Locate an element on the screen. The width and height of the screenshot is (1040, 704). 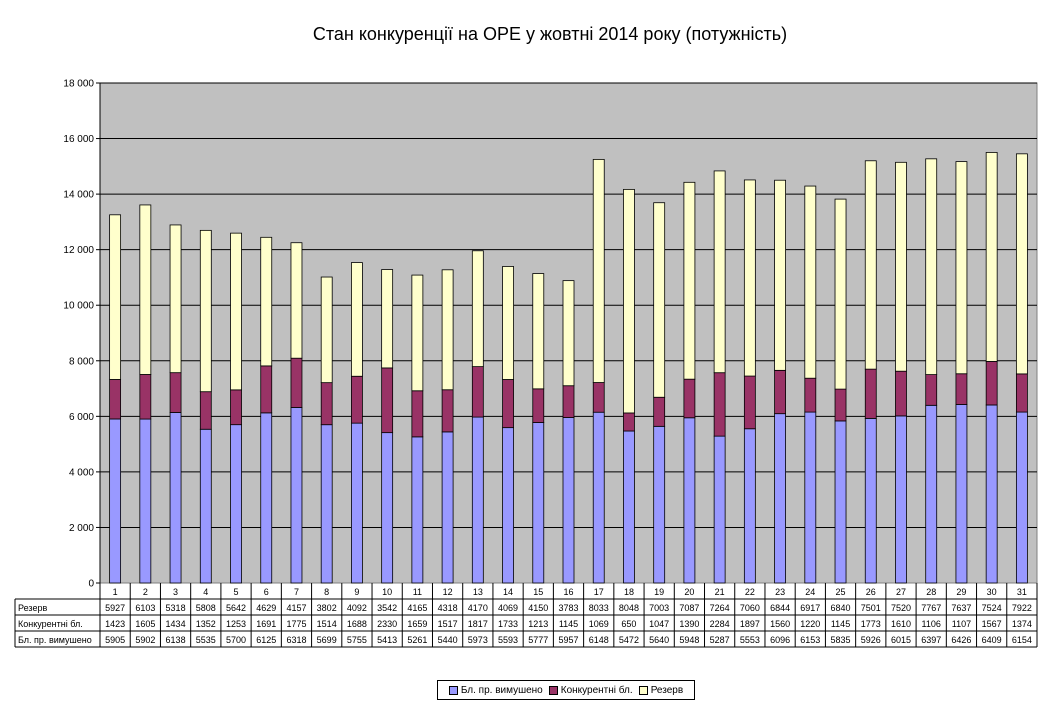
y-tick-label: 10 000 is located at coordinates (78, 306).